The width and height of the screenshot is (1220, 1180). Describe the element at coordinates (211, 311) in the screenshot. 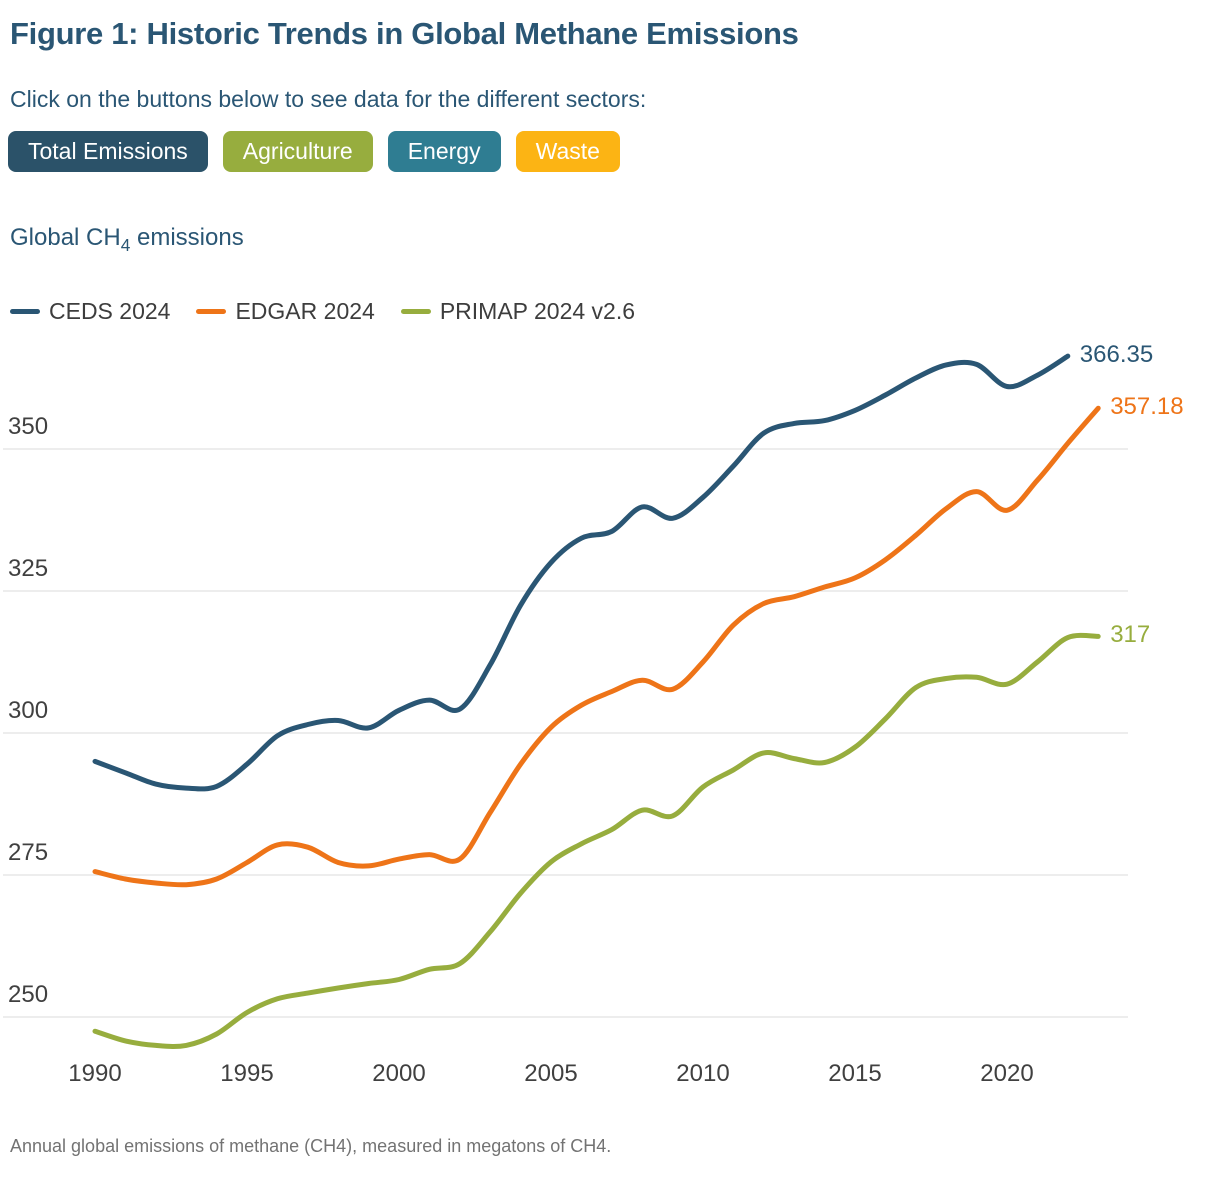

I see `edgar-line-swatch-icon` at that location.